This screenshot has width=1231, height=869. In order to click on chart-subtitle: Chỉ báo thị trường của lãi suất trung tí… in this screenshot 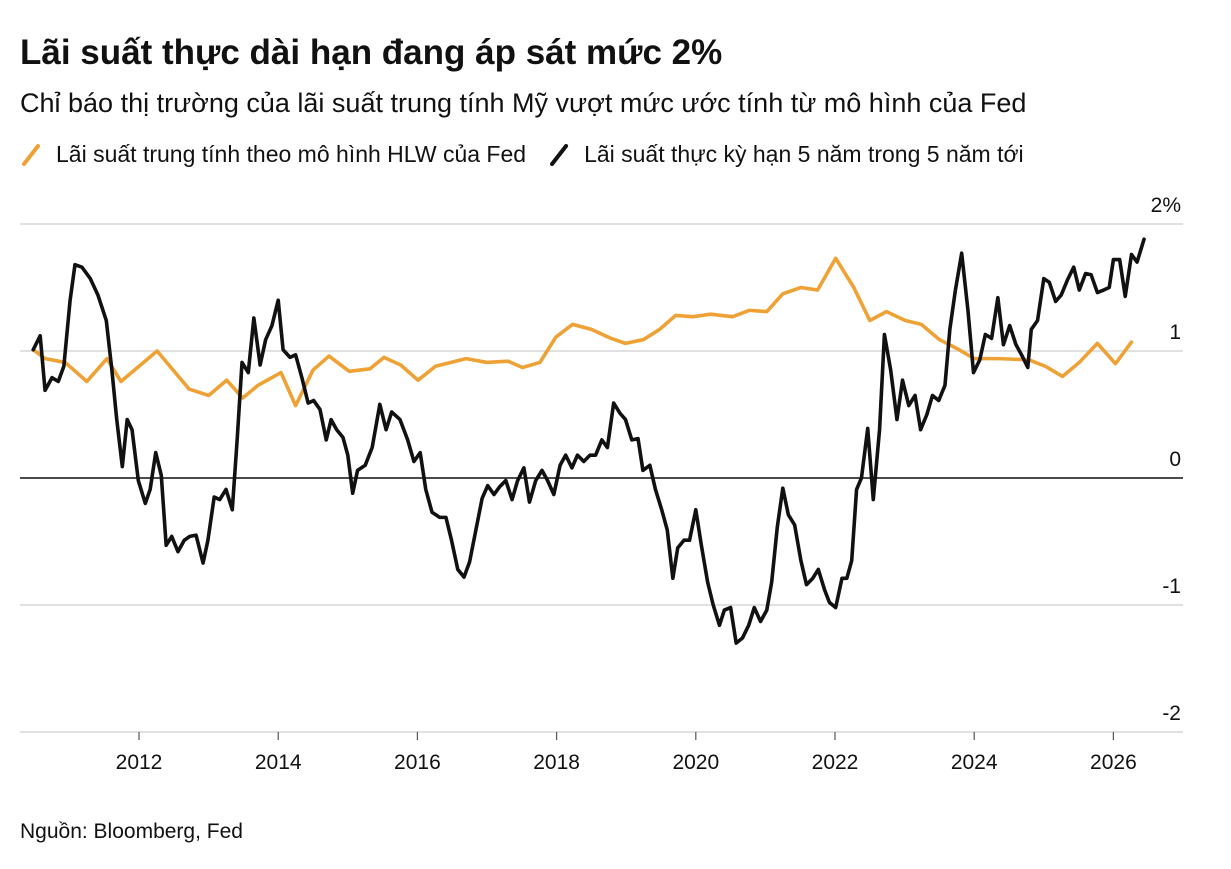, I will do `click(523, 103)`.